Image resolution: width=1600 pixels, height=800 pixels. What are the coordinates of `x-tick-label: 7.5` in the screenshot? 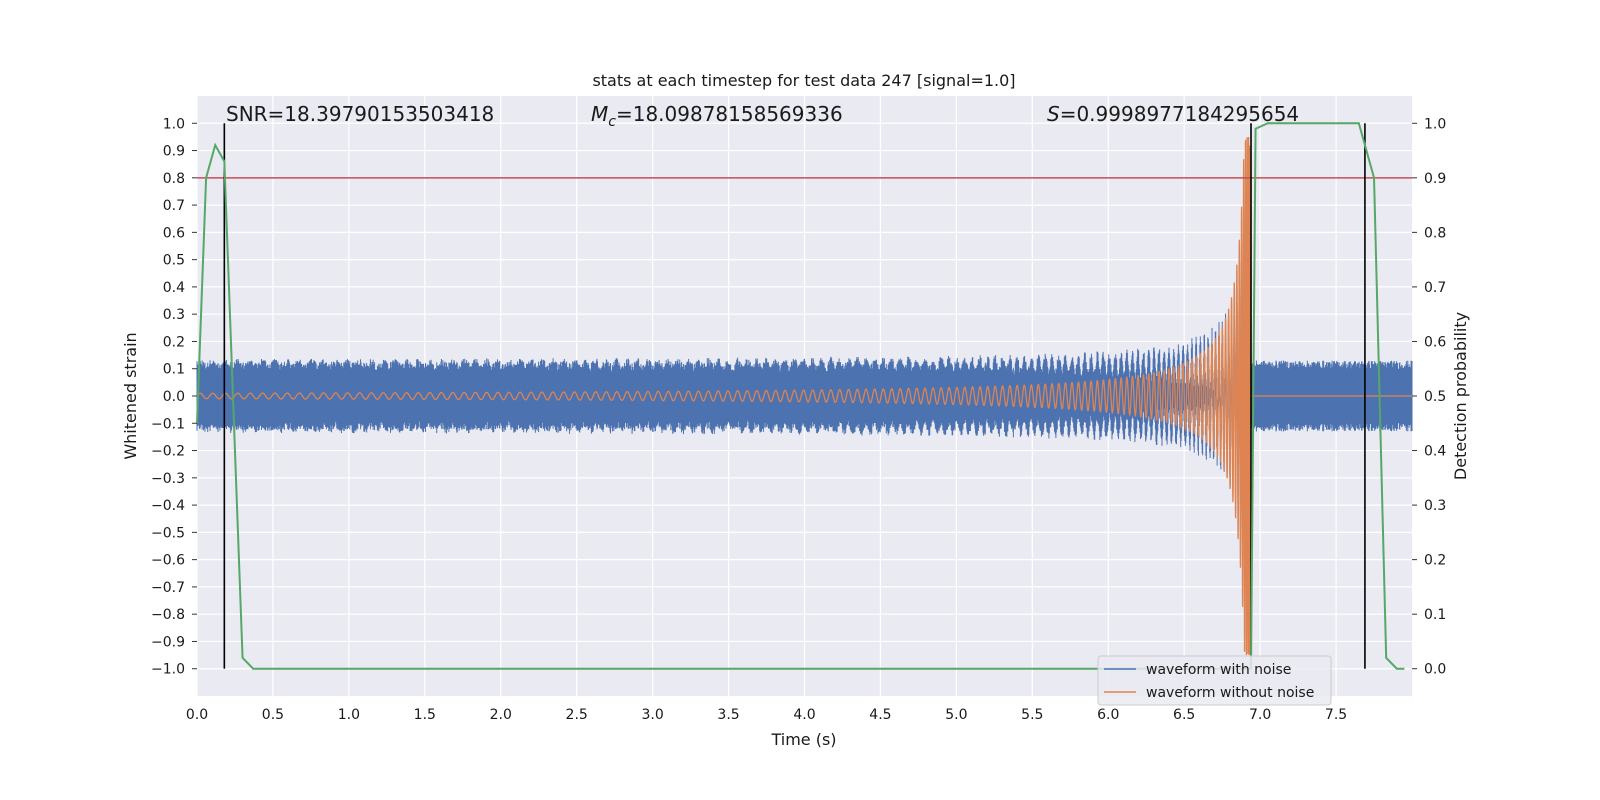 It's located at (1336, 715).